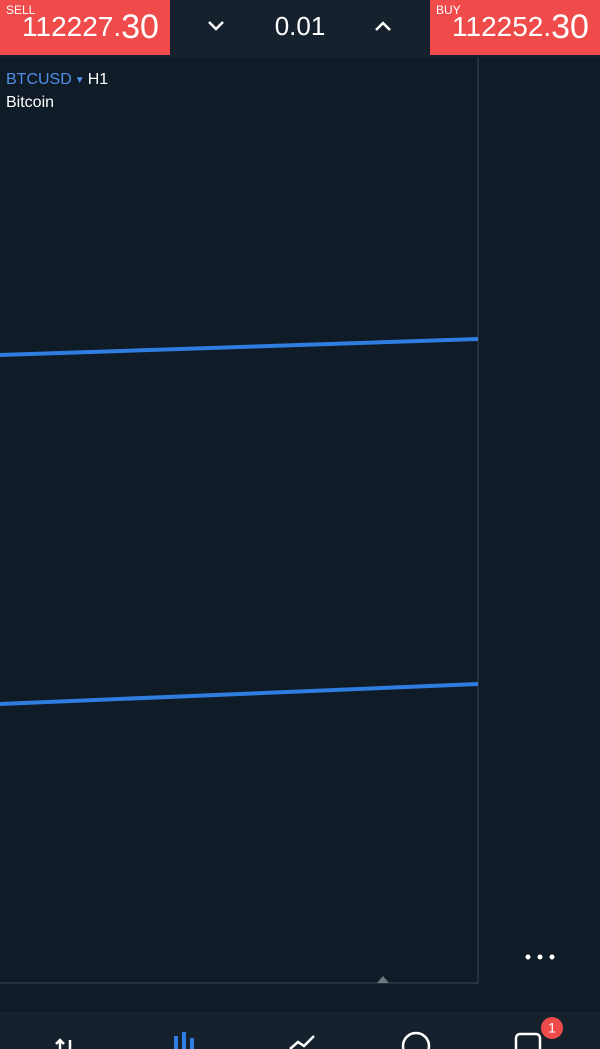 This screenshot has width=600, height=1049. I want to click on lot-size: 0.01, so click(300, 26).